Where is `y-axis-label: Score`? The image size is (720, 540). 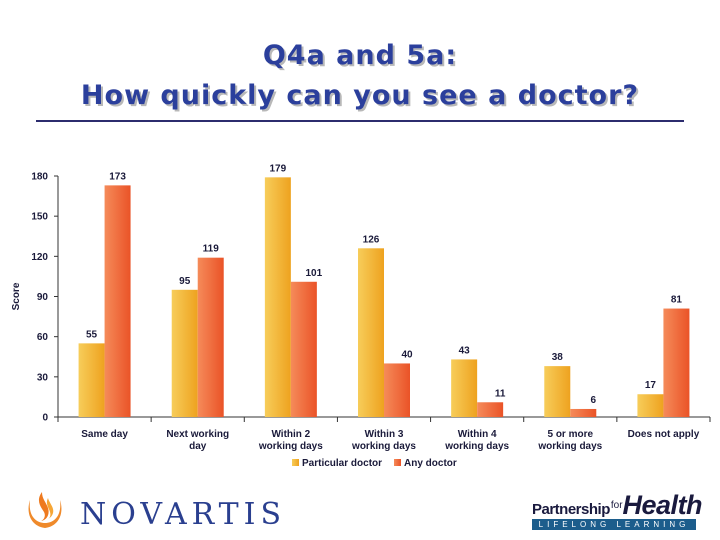 y-axis-label: Score is located at coordinates (16, 296).